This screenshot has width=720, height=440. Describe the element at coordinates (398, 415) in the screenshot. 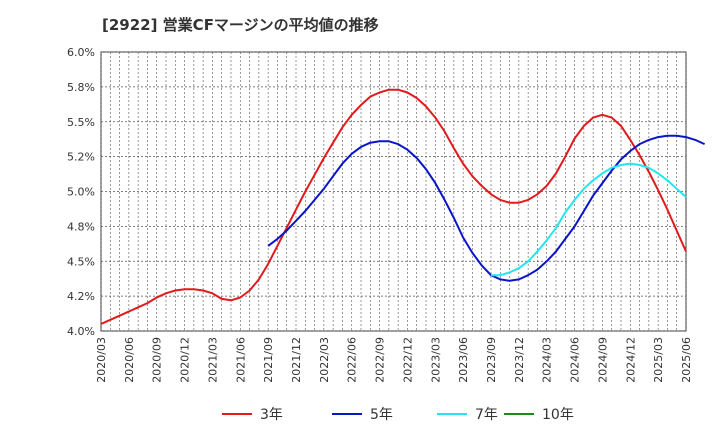

I see `legend: 3年 5年 7年 10年` at that location.